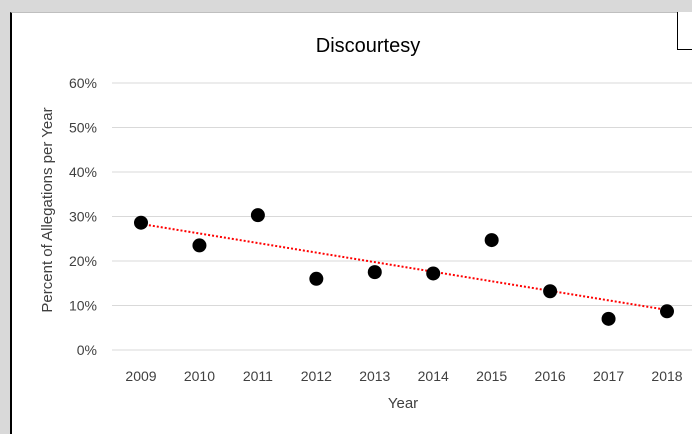 This screenshot has width=692, height=434. I want to click on y-axis-ticks: 0% 10% 20% 30% 40% 50% 60%, so click(83, 216).